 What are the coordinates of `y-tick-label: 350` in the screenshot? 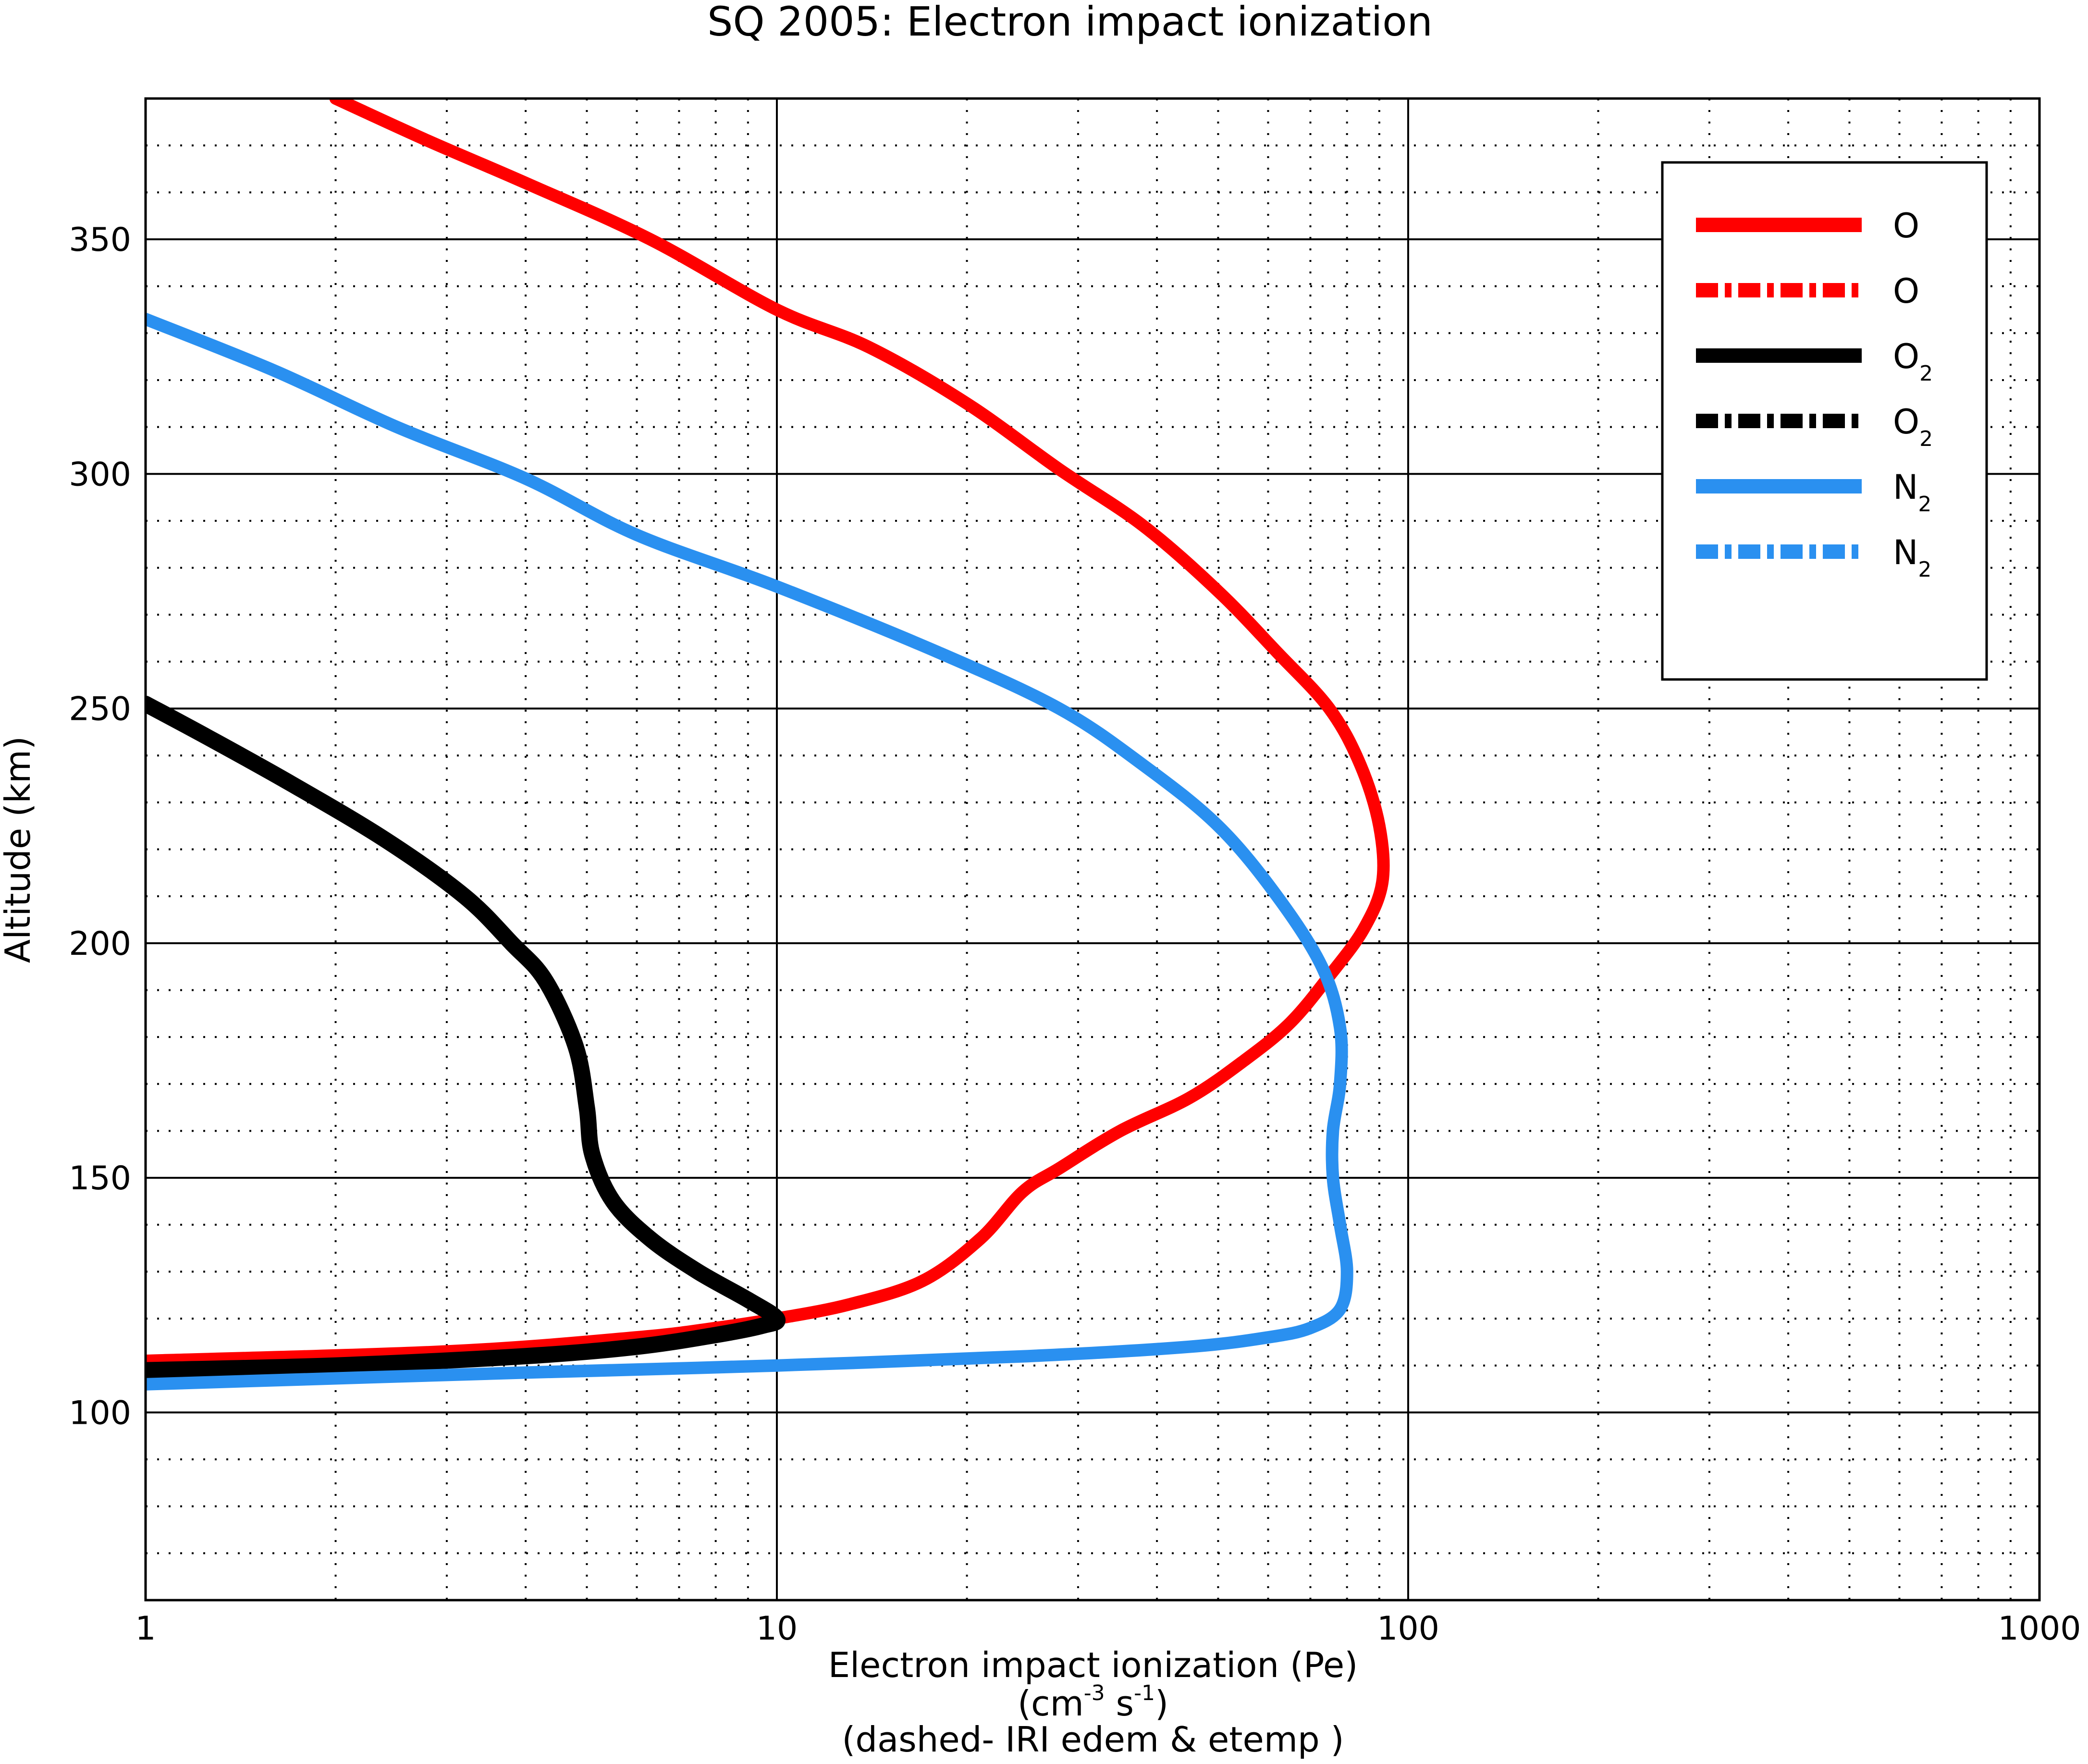 It's located at (100, 240).